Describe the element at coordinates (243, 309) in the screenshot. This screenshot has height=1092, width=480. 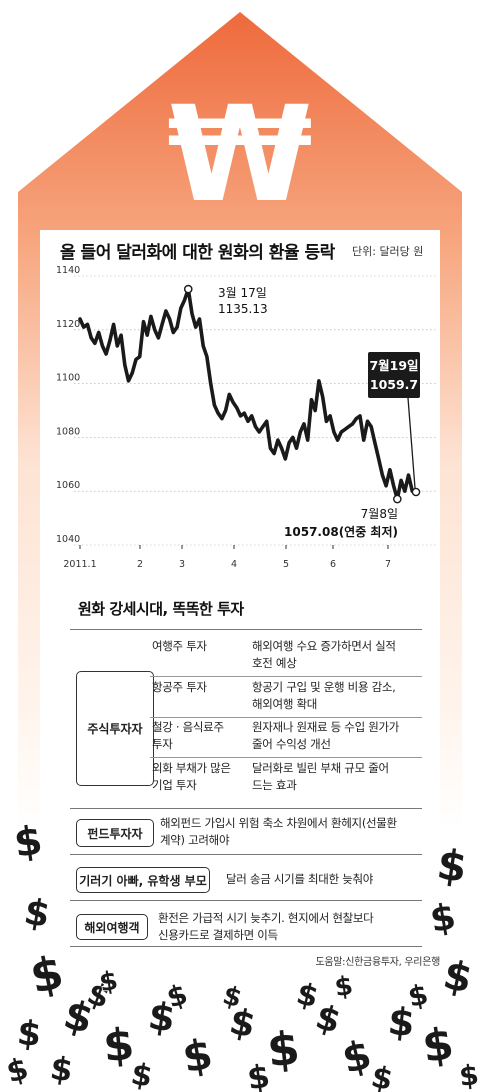
I see `peak-value-label: 1135.13` at that location.